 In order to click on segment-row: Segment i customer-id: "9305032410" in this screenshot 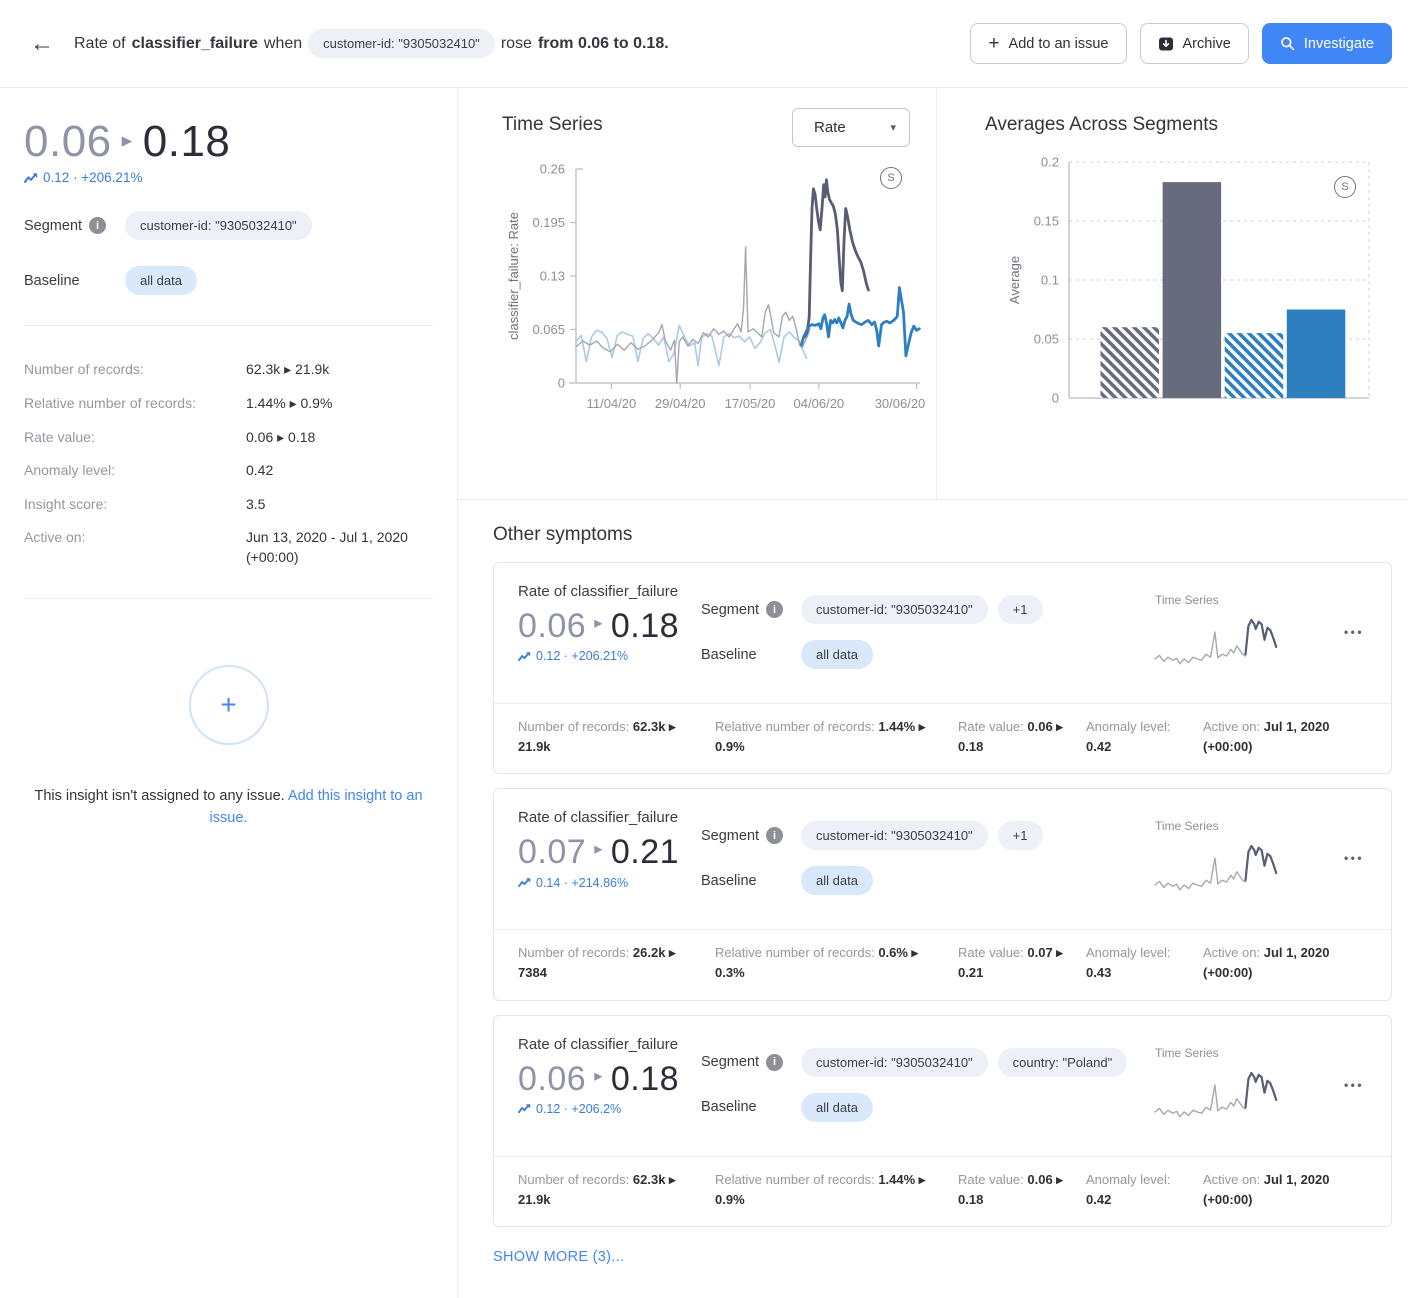, I will do `click(228, 226)`.